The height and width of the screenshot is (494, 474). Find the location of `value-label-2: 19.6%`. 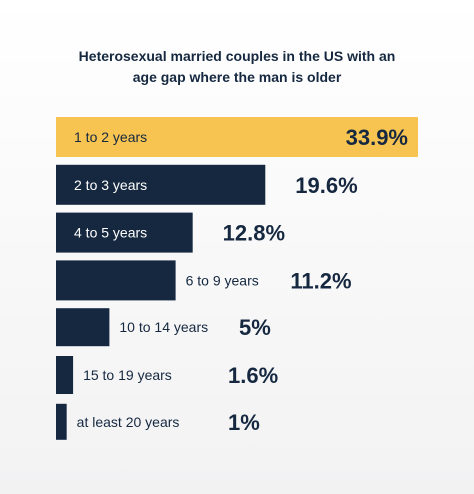

value-label-2: 19.6% is located at coordinates (326, 185).